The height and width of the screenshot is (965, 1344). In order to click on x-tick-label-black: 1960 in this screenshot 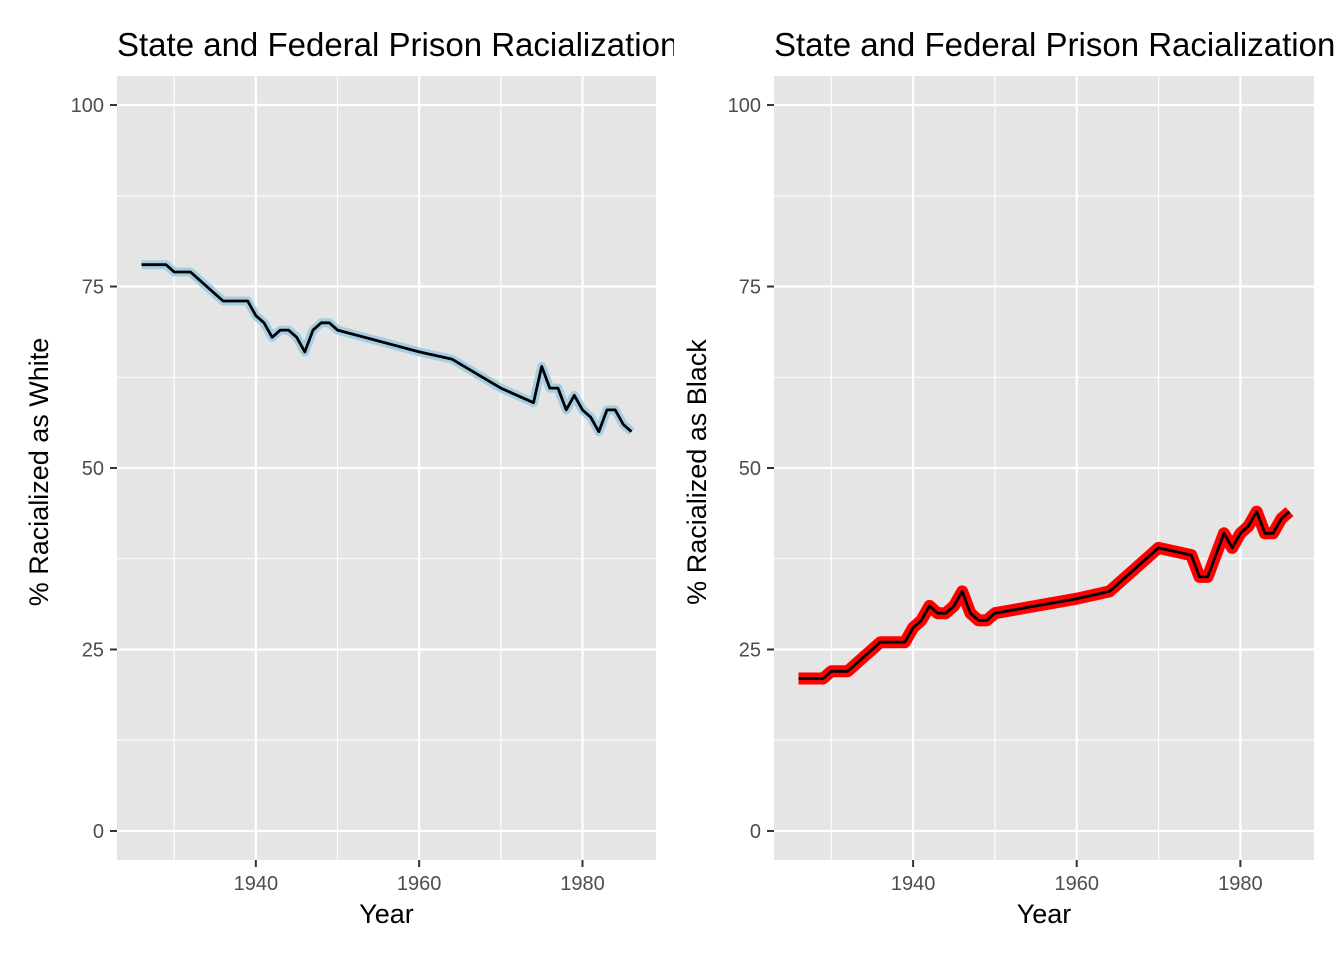, I will do `click(1076, 884)`.